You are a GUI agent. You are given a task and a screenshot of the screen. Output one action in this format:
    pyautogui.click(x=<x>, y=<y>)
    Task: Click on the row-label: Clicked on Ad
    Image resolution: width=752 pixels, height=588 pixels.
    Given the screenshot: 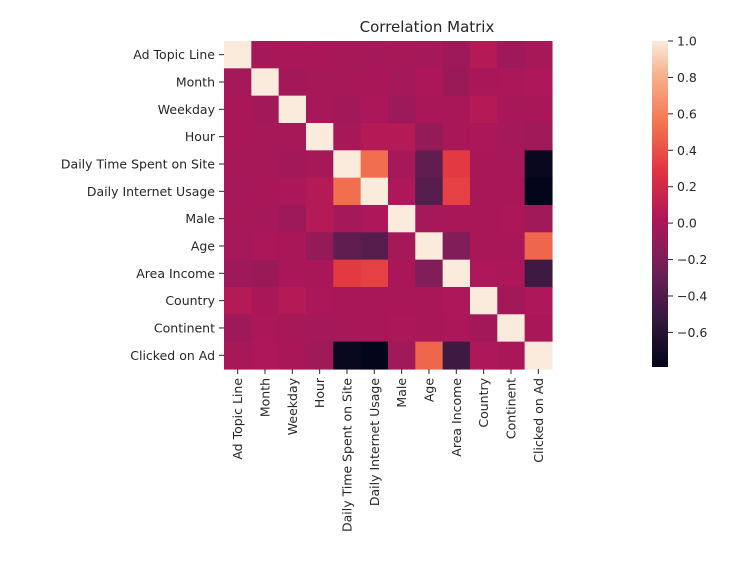 What is the action you would take?
    pyautogui.click(x=172, y=355)
    